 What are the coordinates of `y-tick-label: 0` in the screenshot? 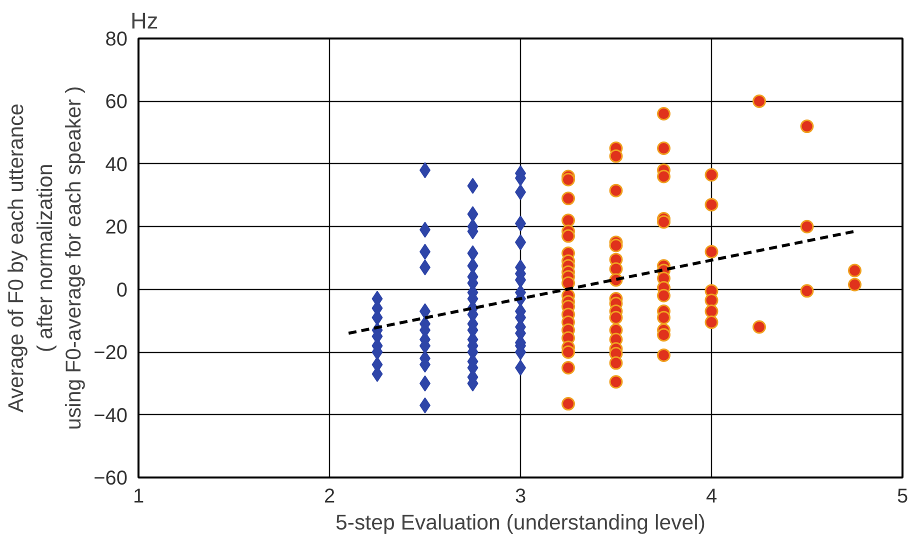 It's located at (122, 290).